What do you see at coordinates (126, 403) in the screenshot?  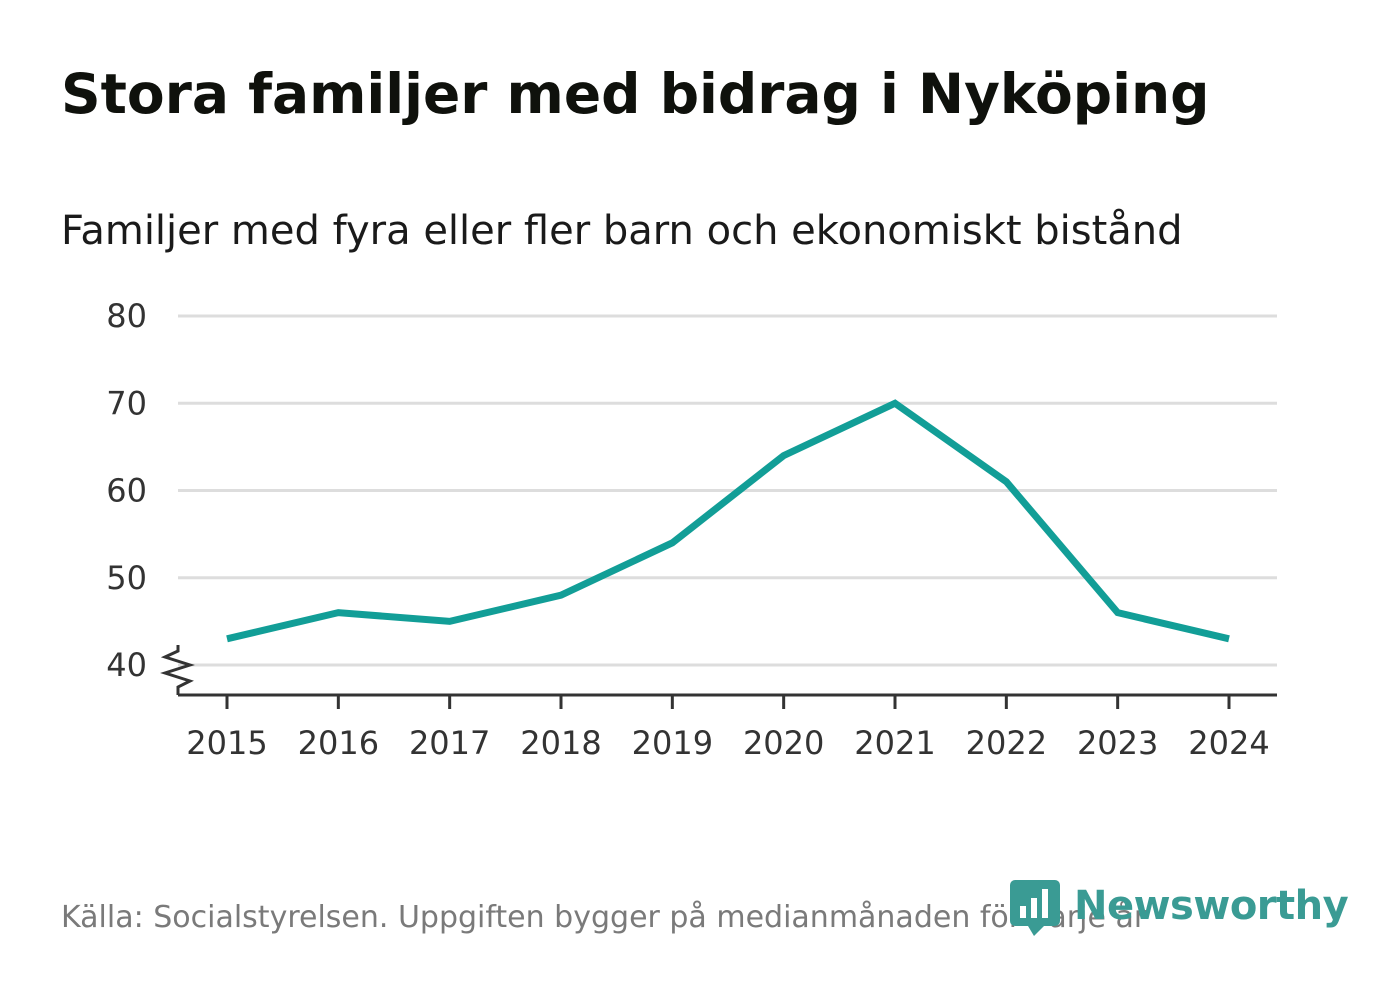 I see `y-tick-label: 70` at bounding box center [126, 403].